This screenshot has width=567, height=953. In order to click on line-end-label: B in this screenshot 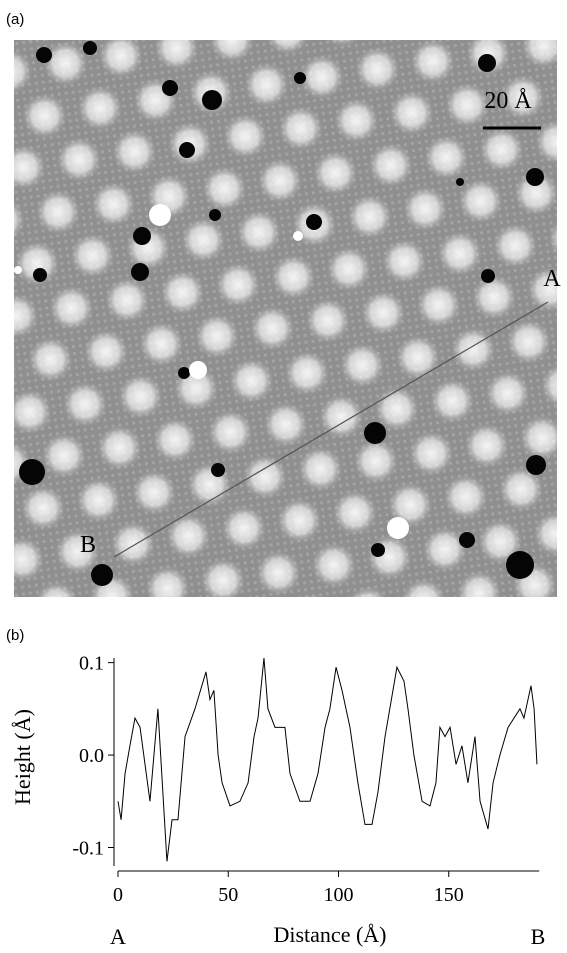, I will do `click(88, 545)`.